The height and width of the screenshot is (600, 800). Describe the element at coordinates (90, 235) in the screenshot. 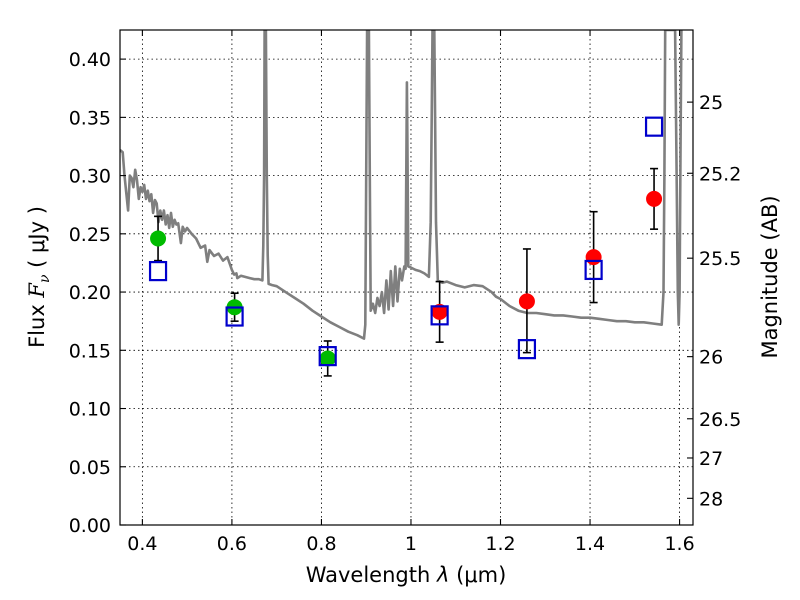

I see `y-tick-label: 0.25` at that location.